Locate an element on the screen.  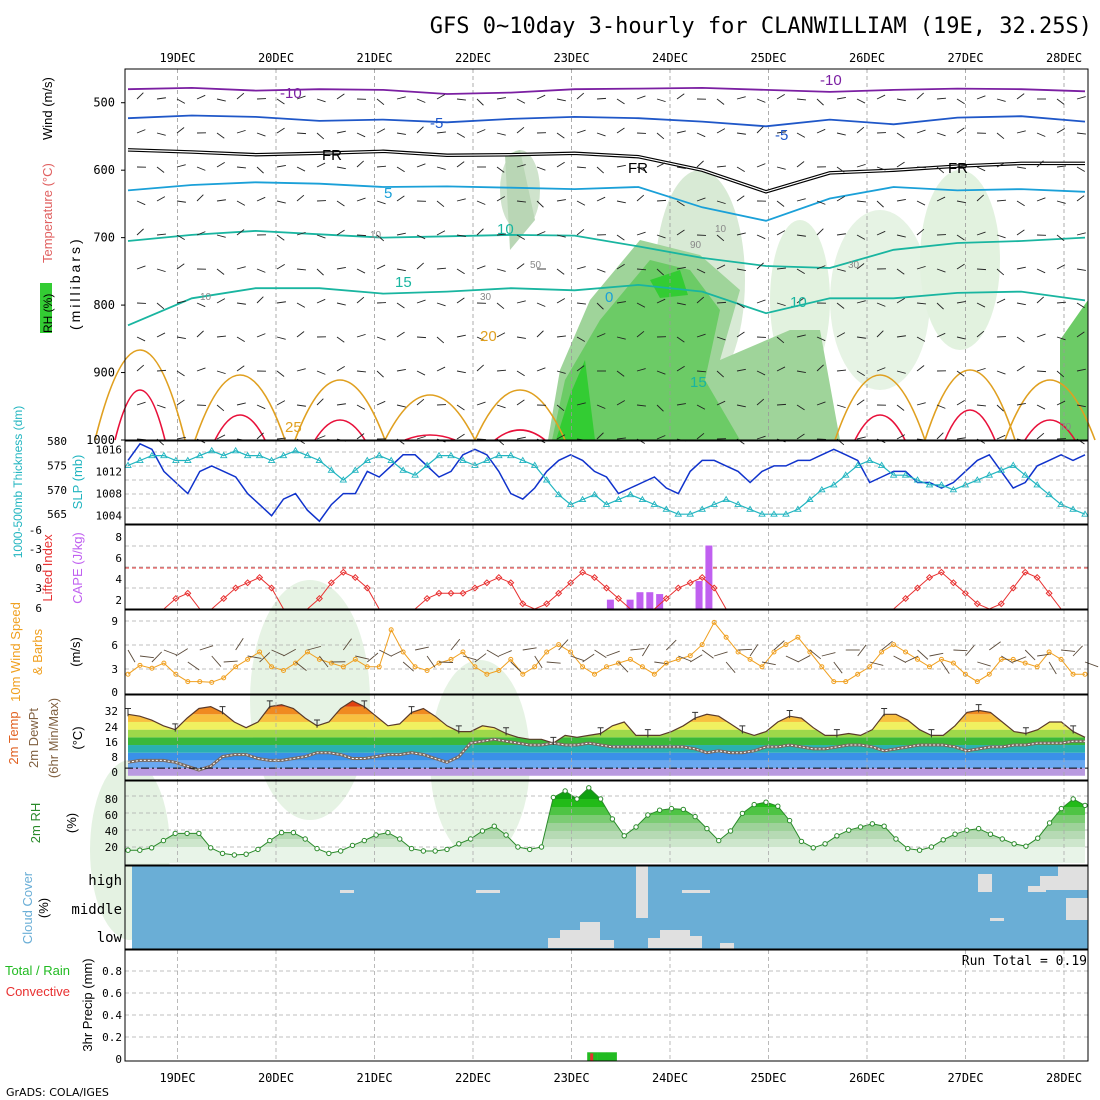
rh-label: 50 is located at coordinates (536, 265).